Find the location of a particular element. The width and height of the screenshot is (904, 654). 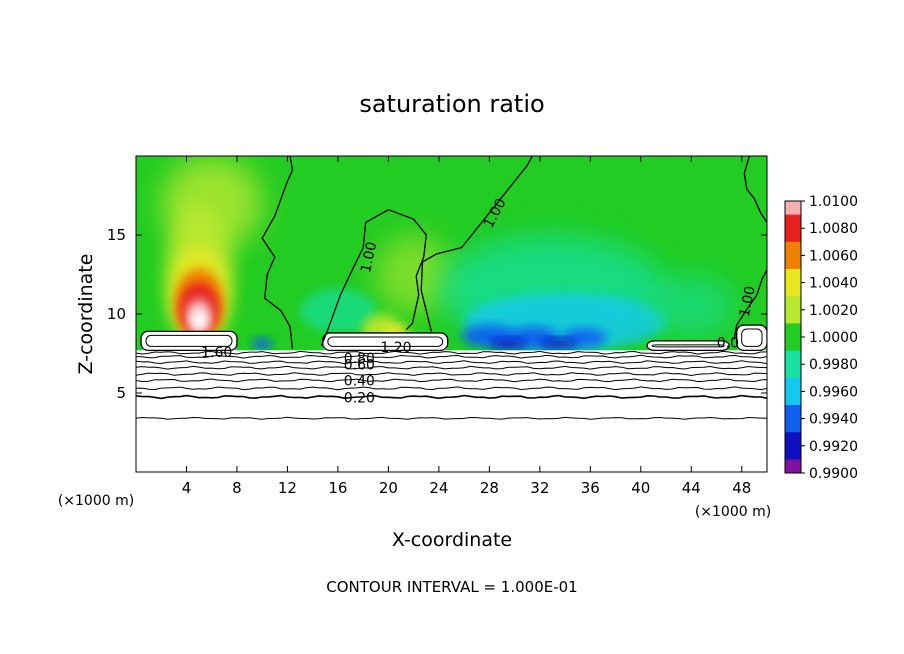

x-tick-label-9: 40 is located at coordinates (640, 488).